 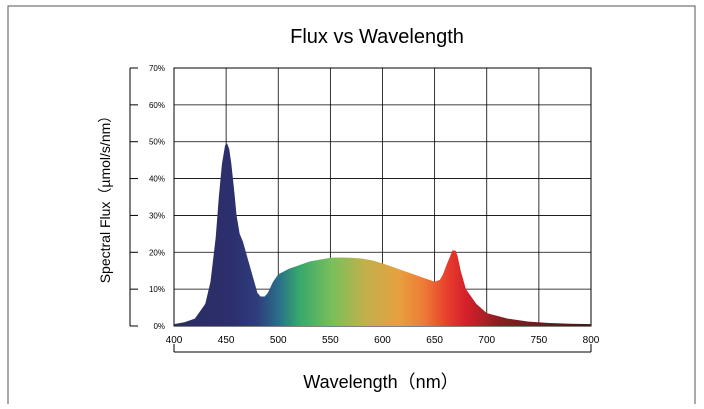 What do you see at coordinates (380, 382) in the screenshot?
I see `x-axis-label: Wavelength（nm）` at bounding box center [380, 382].